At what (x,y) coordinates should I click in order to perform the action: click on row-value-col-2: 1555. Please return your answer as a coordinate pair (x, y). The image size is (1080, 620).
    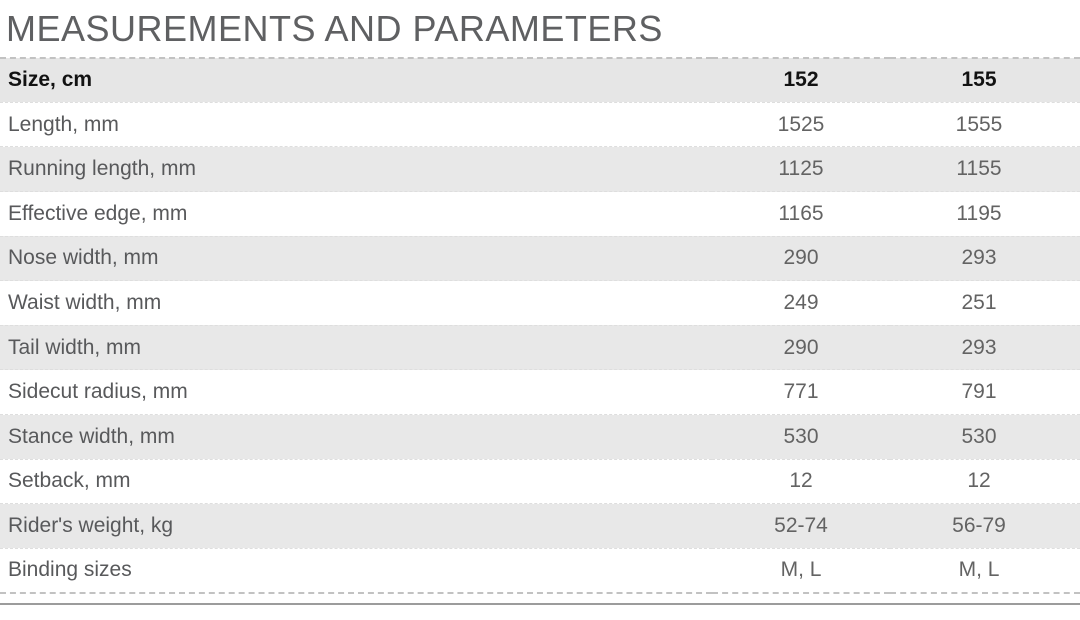
    Looking at the image, I should click on (979, 124).